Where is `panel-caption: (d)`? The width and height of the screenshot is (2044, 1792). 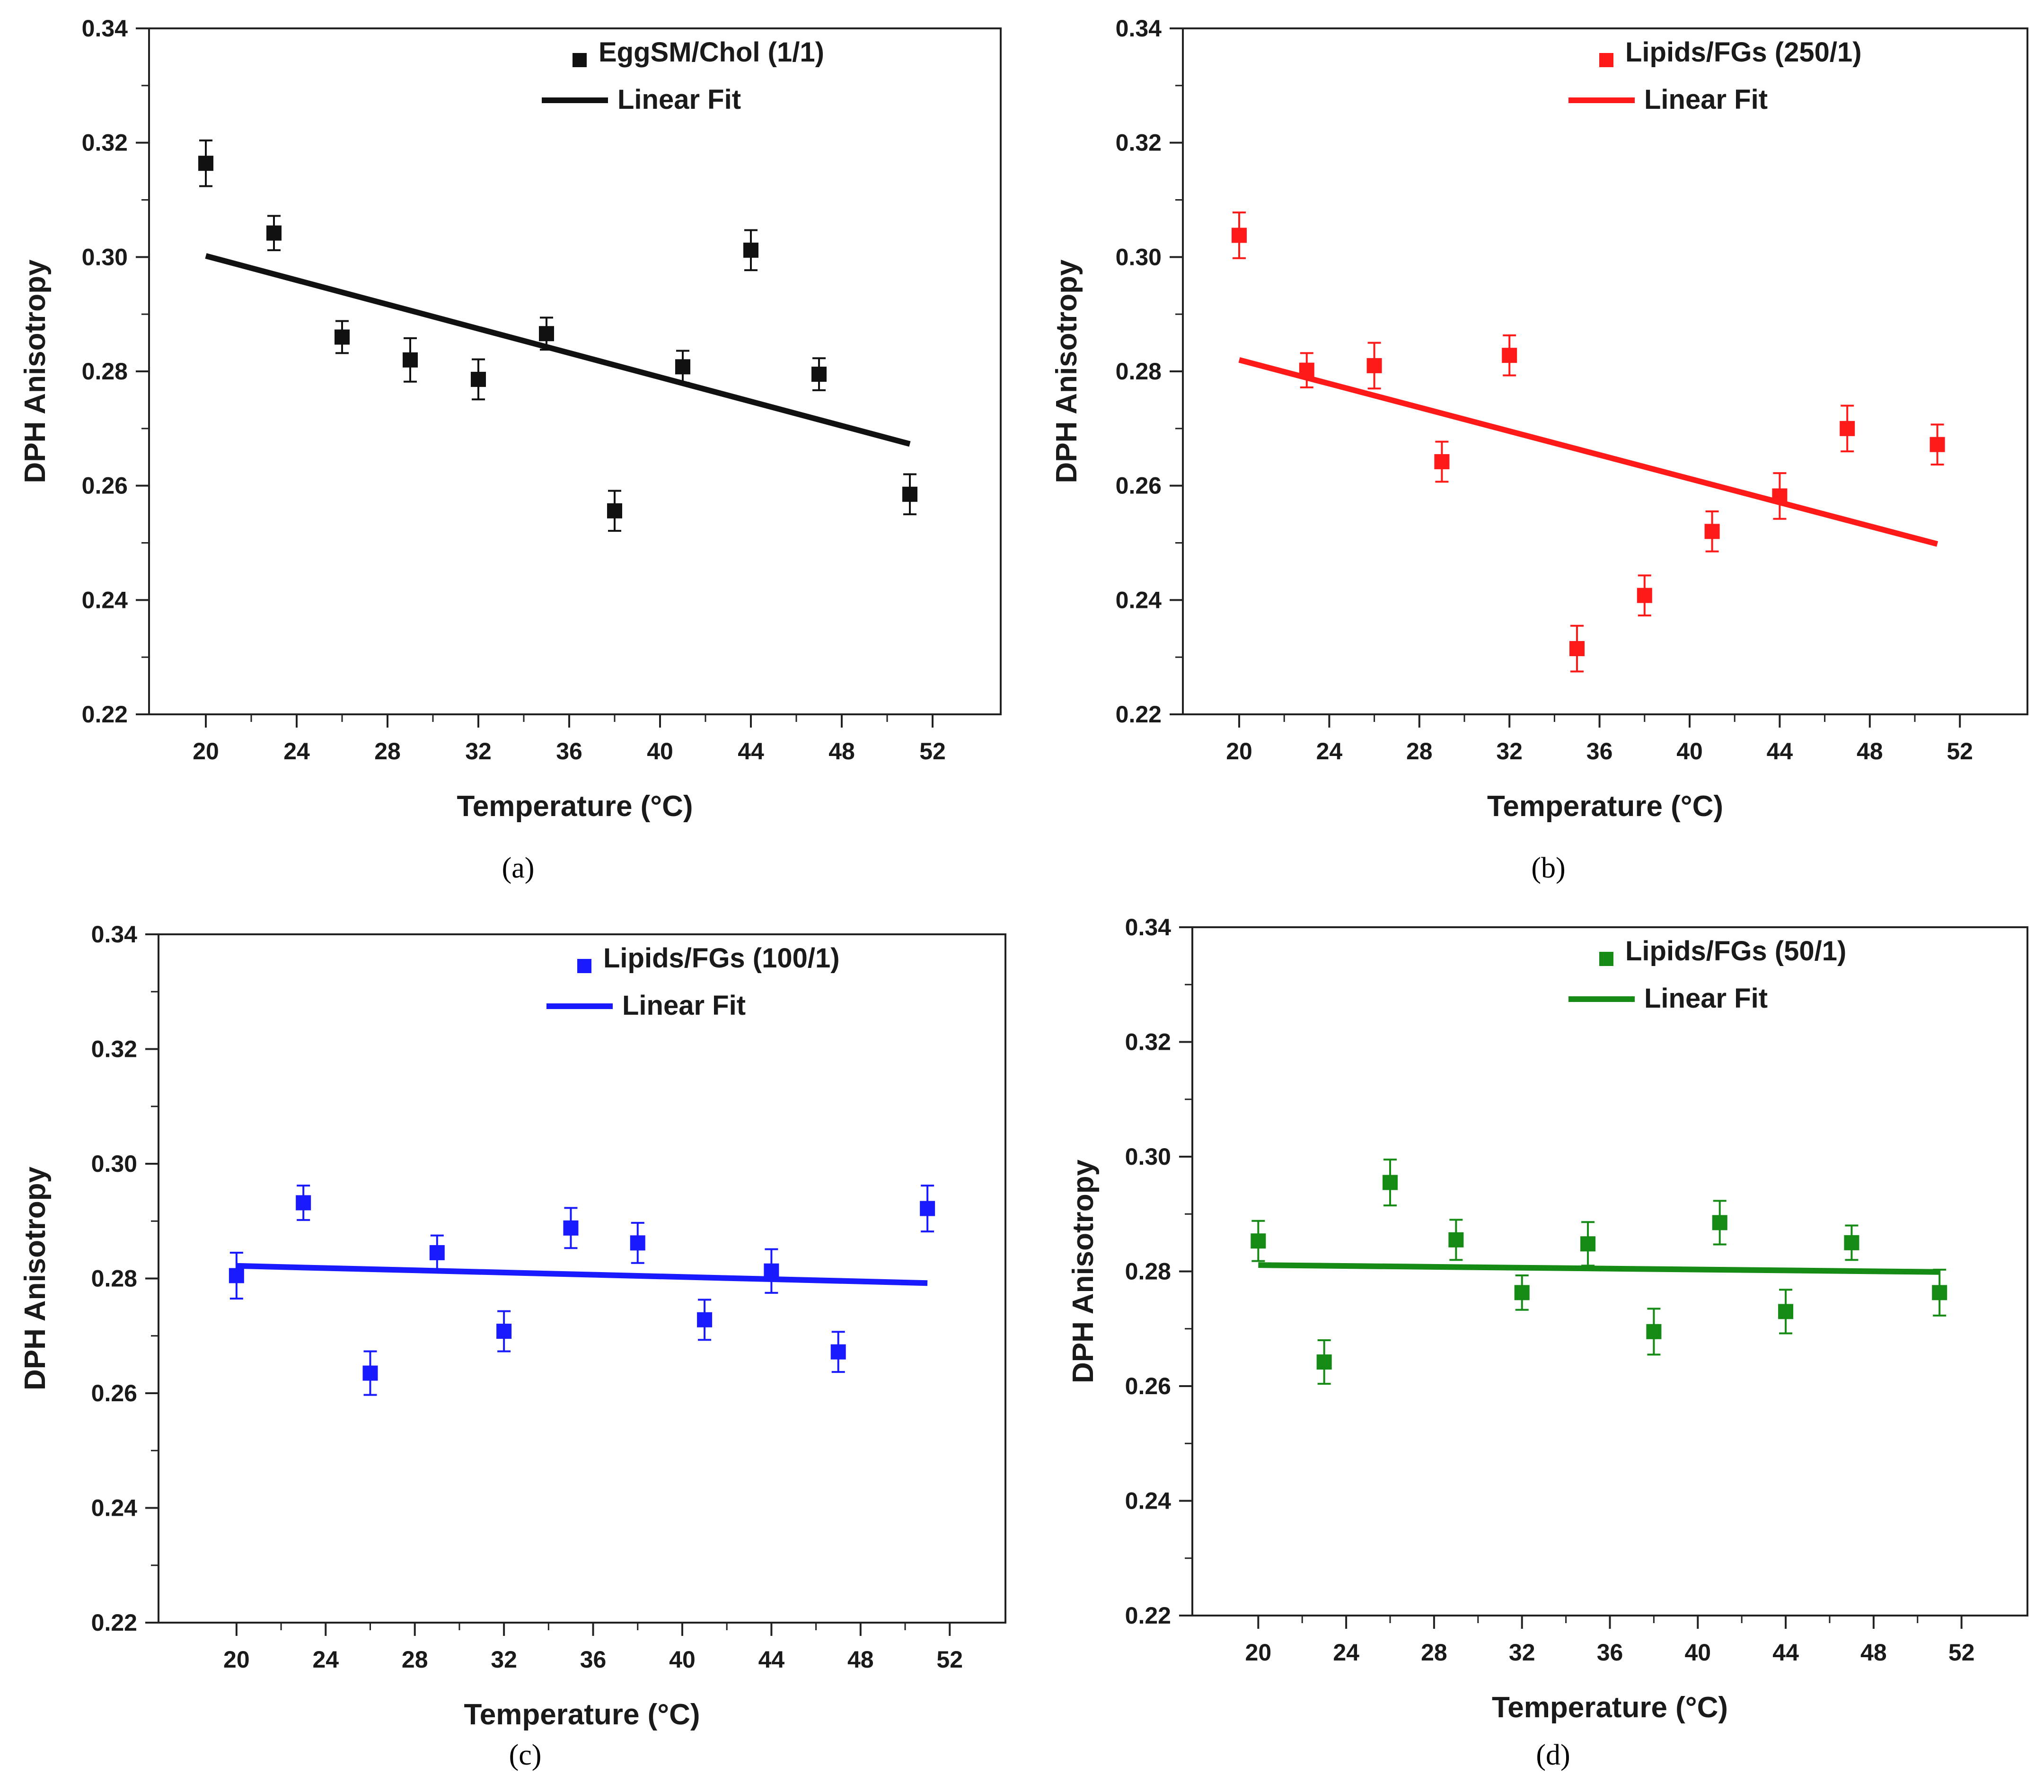
panel-caption: (d) is located at coordinates (1553, 1755).